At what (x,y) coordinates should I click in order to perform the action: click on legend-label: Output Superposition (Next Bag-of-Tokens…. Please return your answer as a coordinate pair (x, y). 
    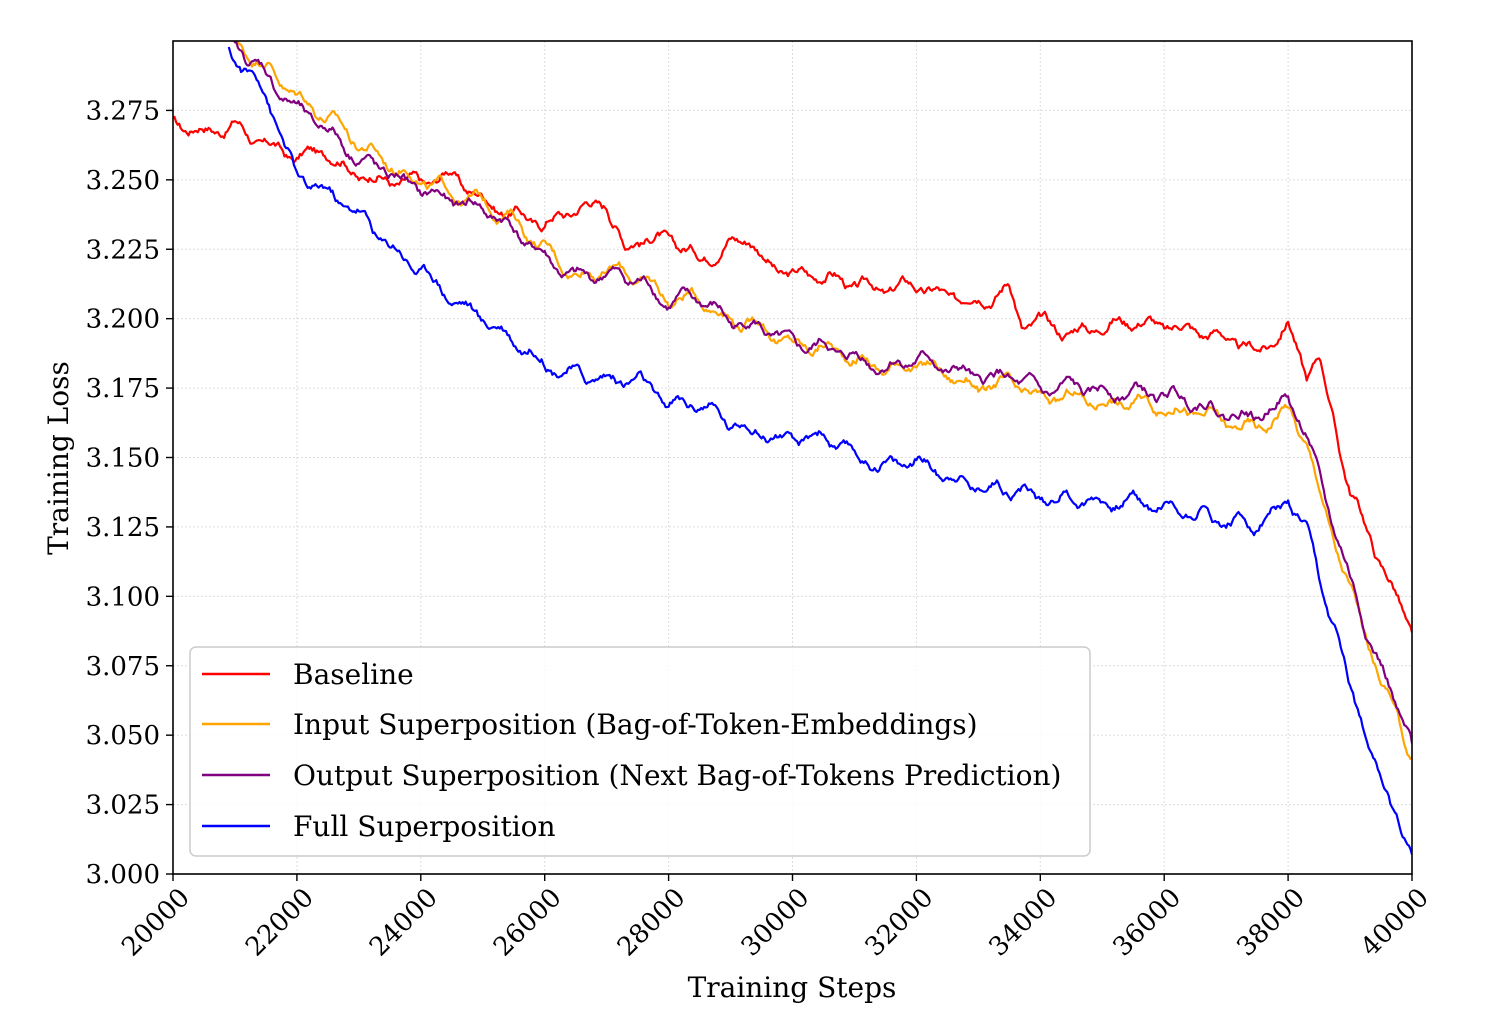
    Looking at the image, I should click on (677, 775).